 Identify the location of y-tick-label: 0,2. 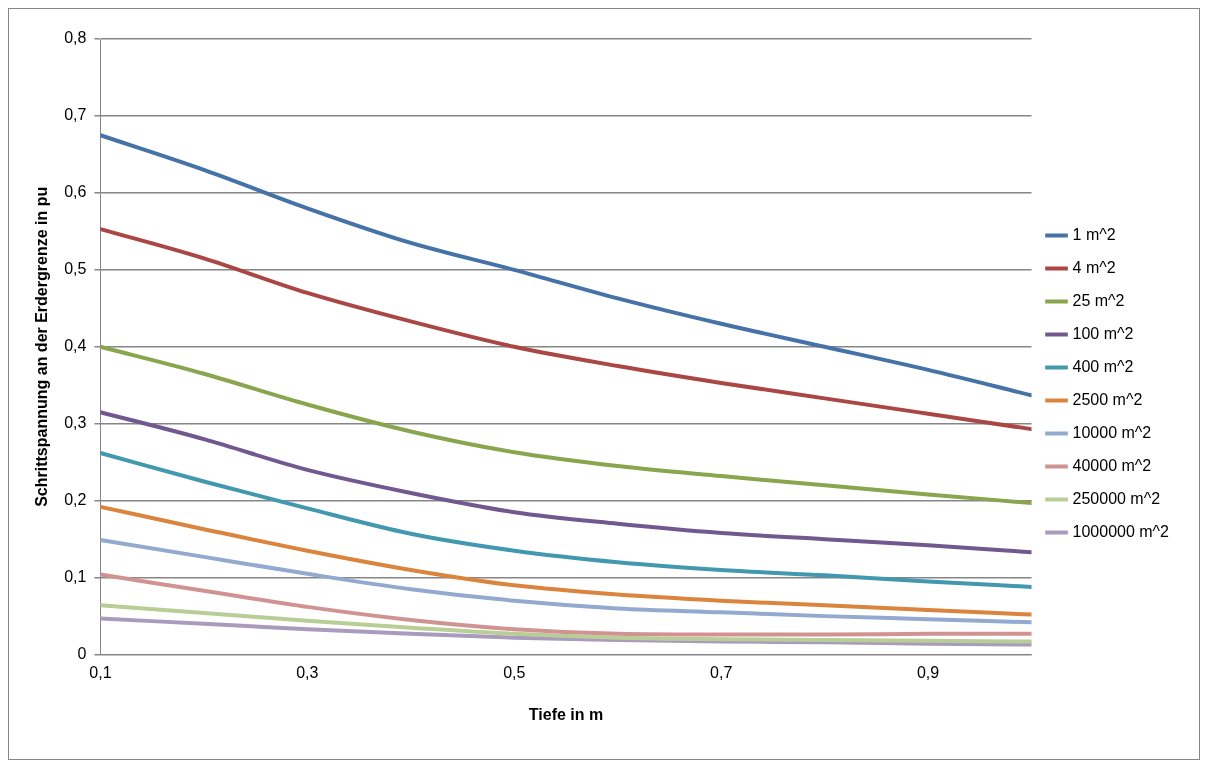
(75, 500).